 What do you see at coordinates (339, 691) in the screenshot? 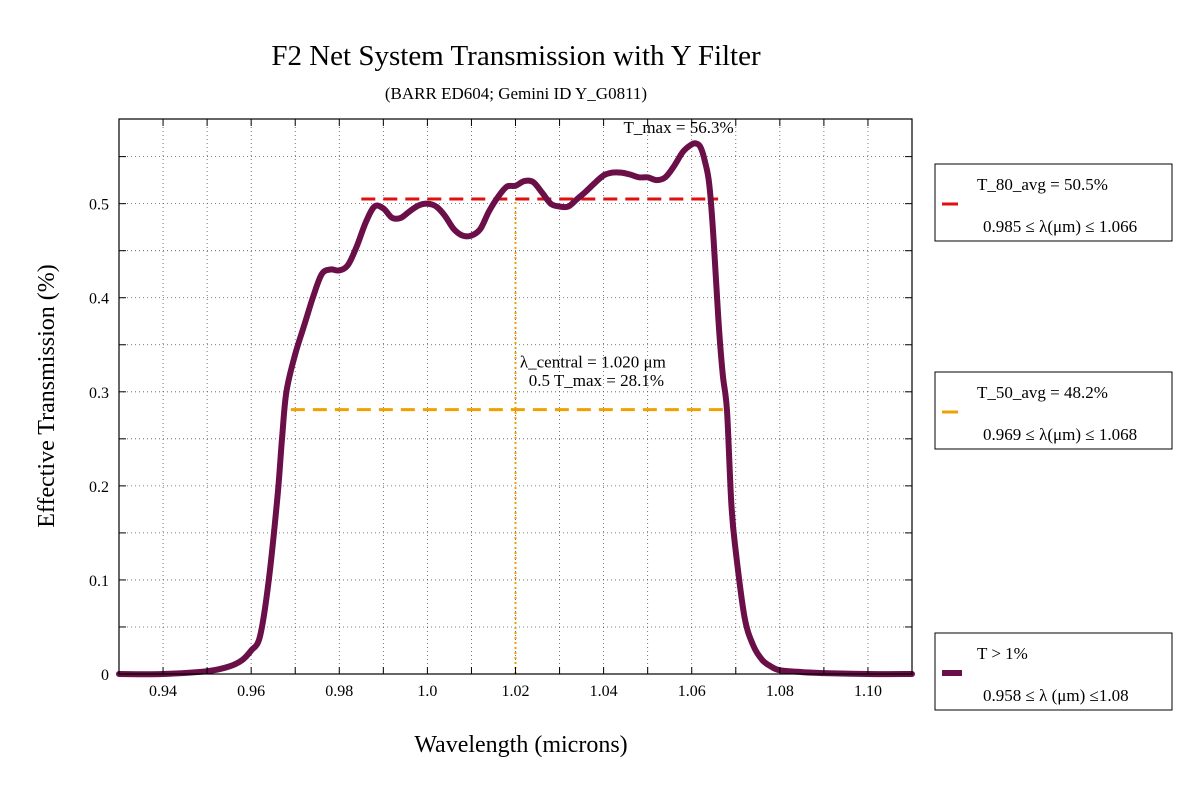
I see `x-tick-label: 0.98` at bounding box center [339, 691].